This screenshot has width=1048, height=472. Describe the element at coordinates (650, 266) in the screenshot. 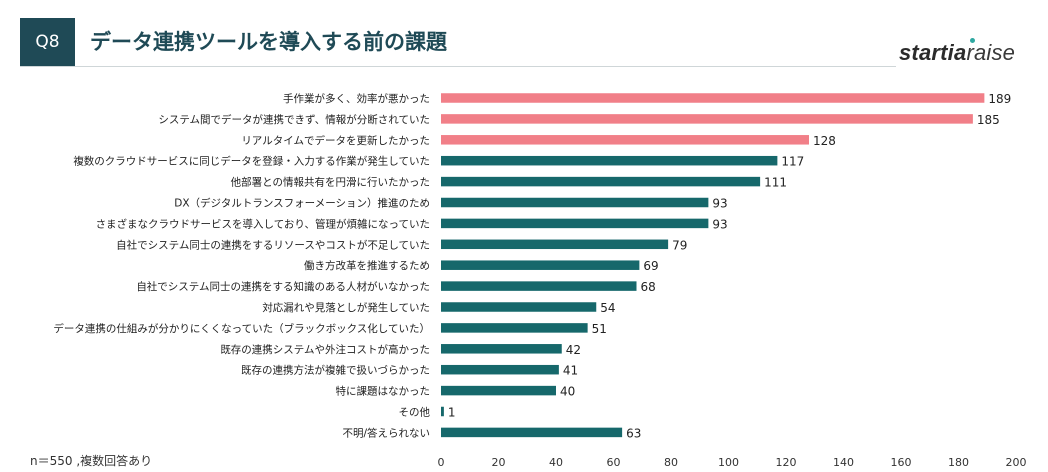

I see `data-label: 69` at that location.